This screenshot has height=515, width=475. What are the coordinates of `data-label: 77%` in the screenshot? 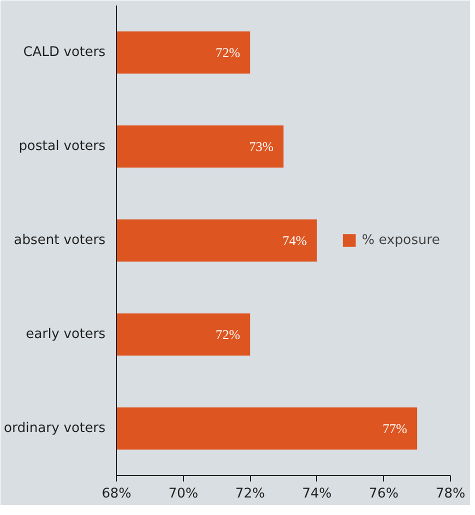 It's located at (395, 428).